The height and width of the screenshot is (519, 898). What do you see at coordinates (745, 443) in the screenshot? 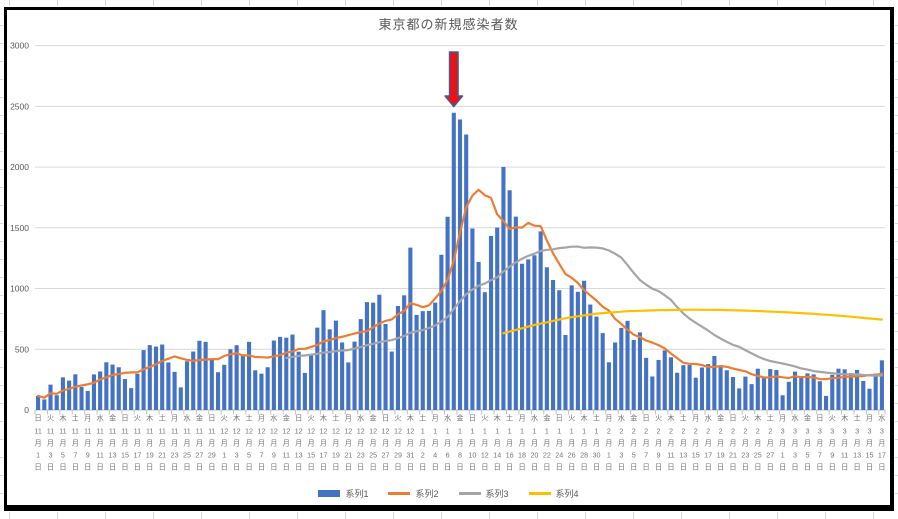
I see `x-tick-label: 火 2 月 23 日` at bounding box center [745, 443].